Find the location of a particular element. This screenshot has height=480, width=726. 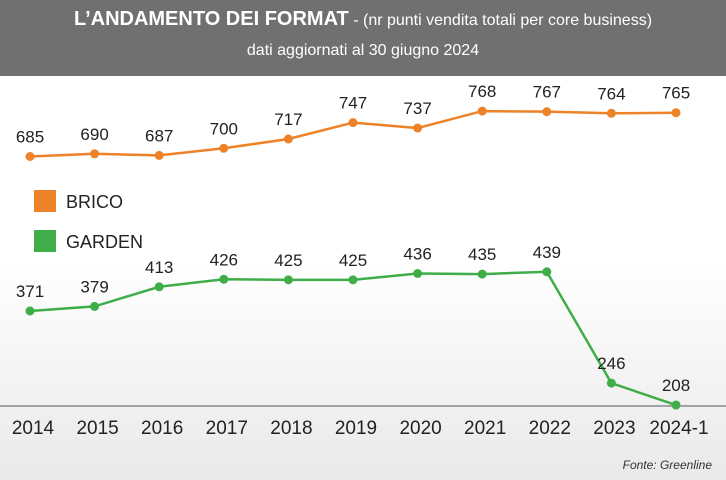

data-label-garden: 371 is located at coordinates (30, 291).